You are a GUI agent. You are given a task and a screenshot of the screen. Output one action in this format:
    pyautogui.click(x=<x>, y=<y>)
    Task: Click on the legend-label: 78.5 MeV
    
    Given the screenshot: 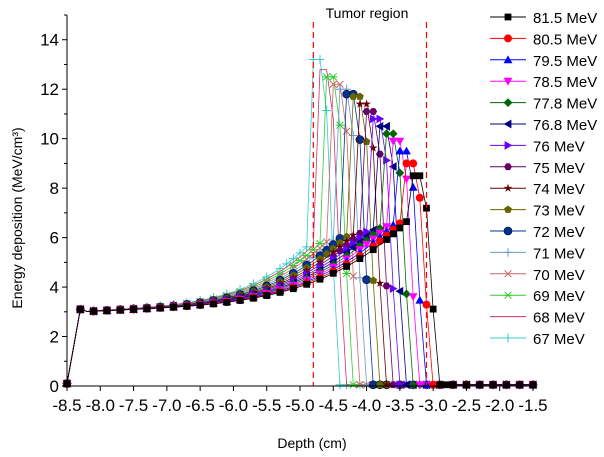 What is the action you would take?
    pyautogui.click(x=565, y=82)
    